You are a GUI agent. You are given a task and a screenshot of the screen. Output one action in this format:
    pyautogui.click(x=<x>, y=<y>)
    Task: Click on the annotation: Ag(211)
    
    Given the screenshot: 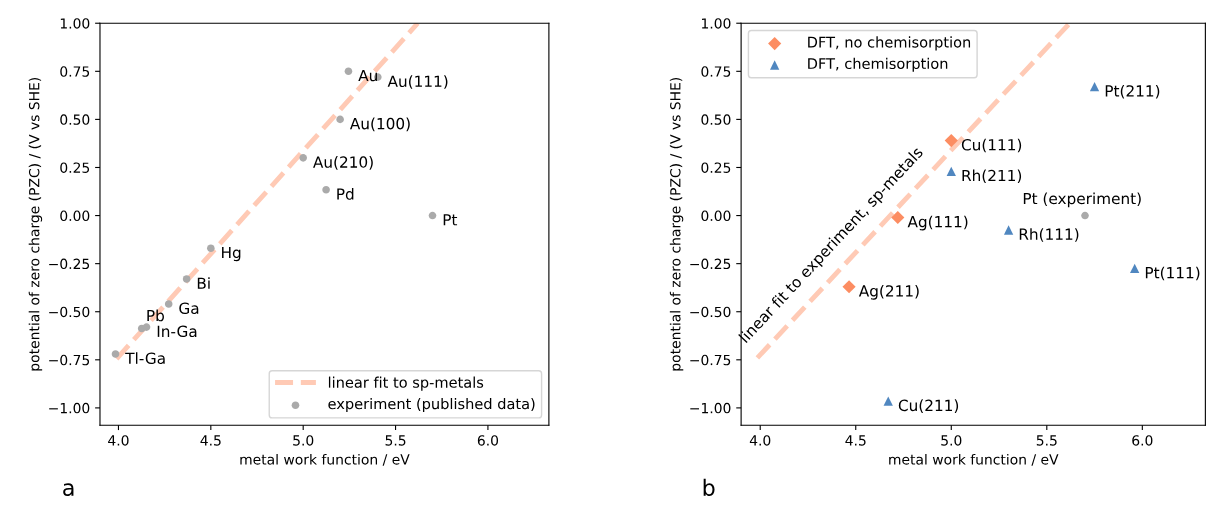 What is the action you would take?
    pyautogui.click(x=888, y=292)
    